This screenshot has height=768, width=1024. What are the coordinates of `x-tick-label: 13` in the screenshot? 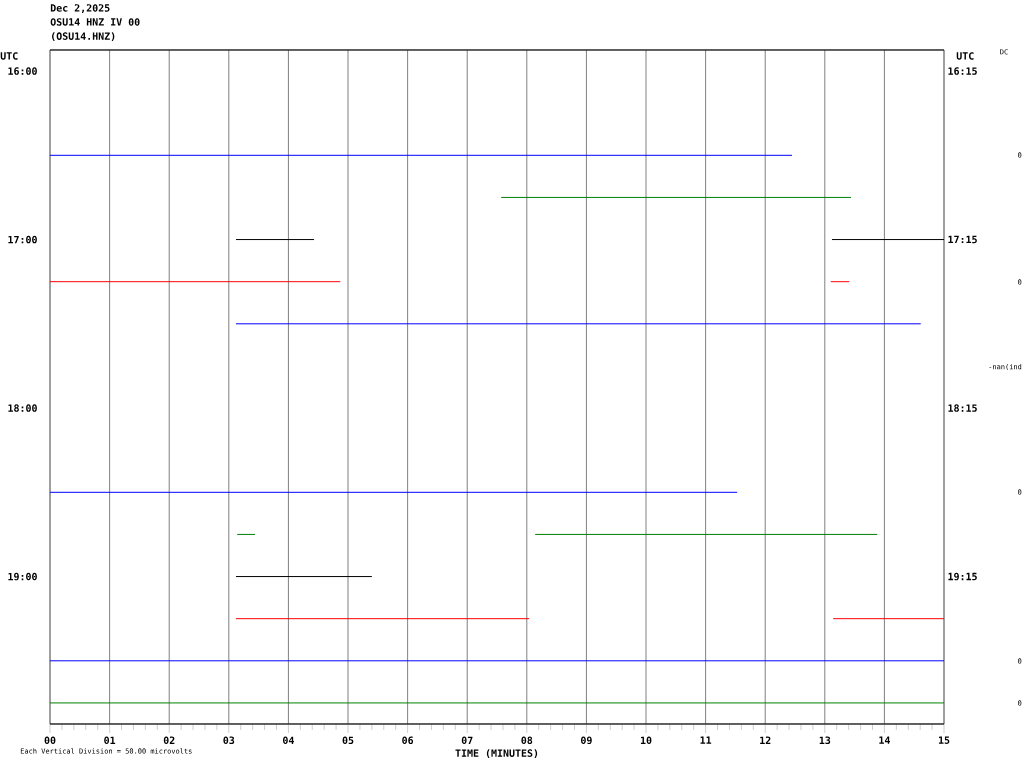 It's located at (825, 740).